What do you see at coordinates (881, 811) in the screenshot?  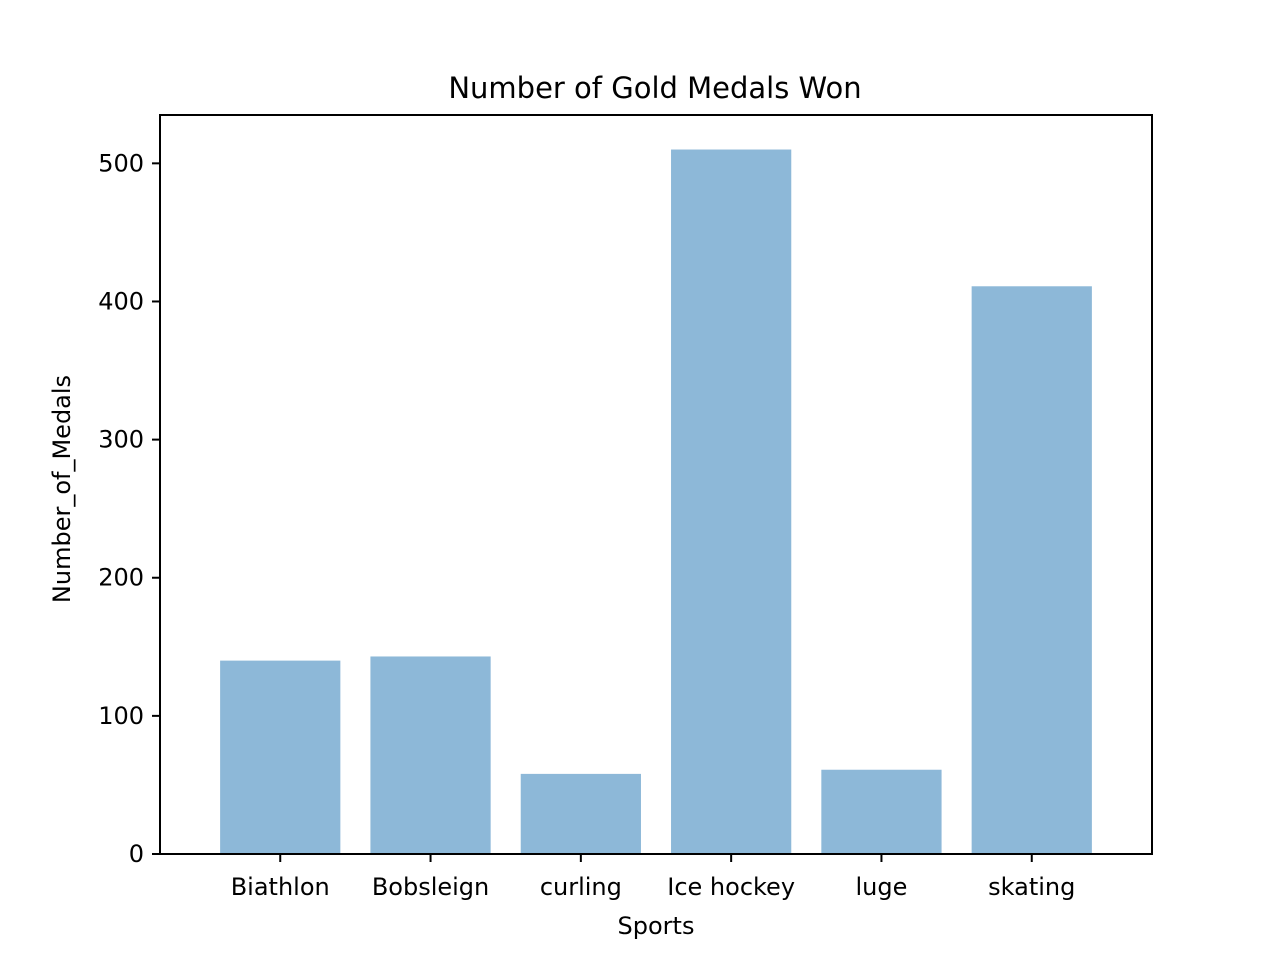 I see `bar-luge` at bounding box center [881, 811].